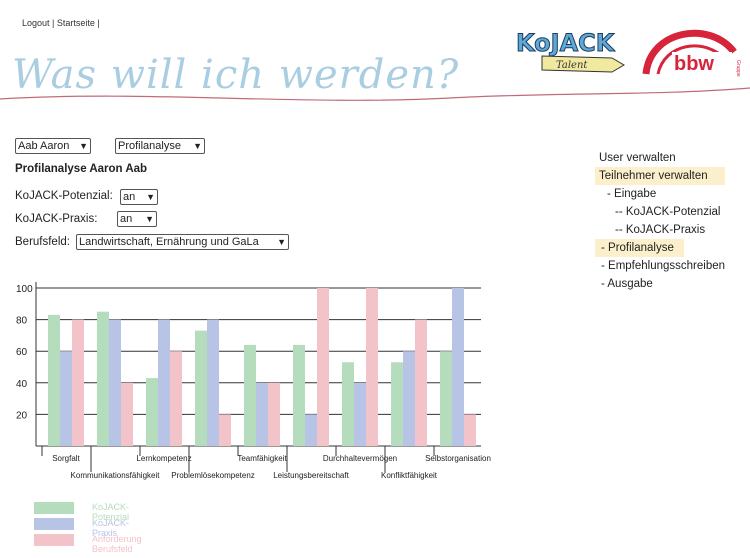  I want to click on berufsfeld-select-value: Landwirtschaft, Ernährung und GaLa, so click(169, 242).